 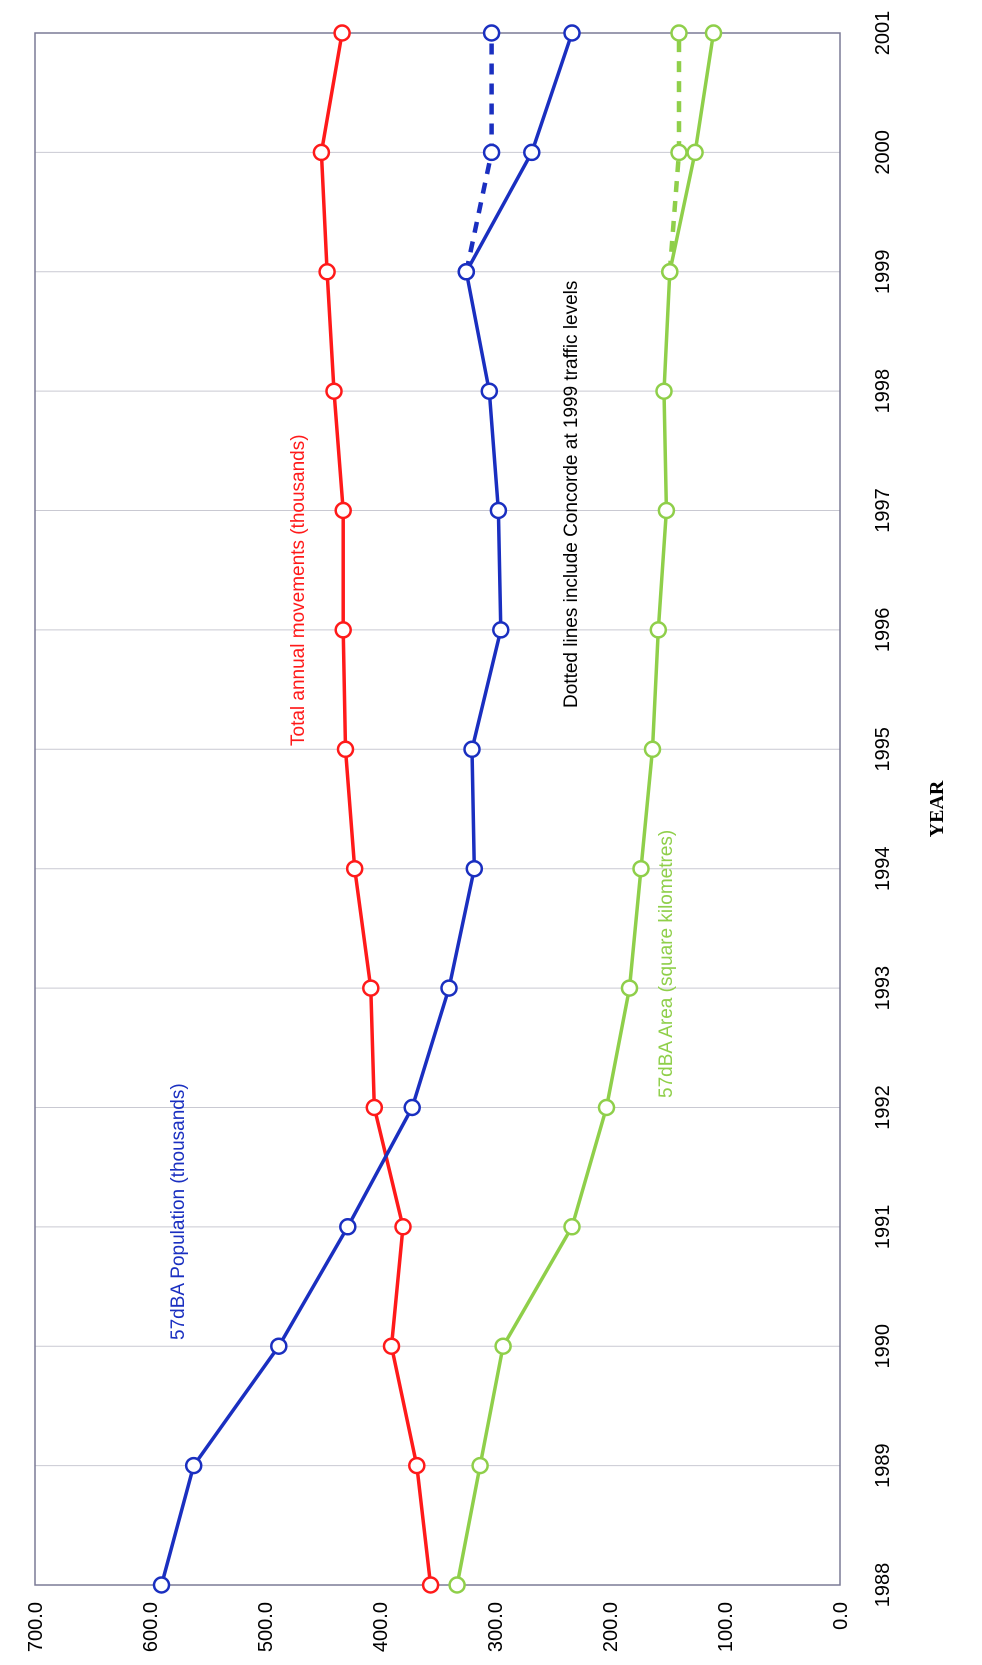 I want to click on y-tick-label: 300.0, so click(x=496, y=1627).